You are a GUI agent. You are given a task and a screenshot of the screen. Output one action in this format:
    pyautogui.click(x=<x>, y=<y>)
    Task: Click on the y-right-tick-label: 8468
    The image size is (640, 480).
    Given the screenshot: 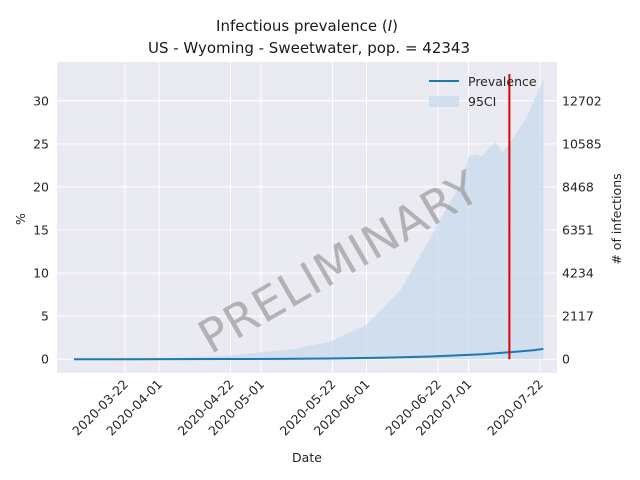 What is the action you would take?
    pyautogui.click(x=578, y=186)
    